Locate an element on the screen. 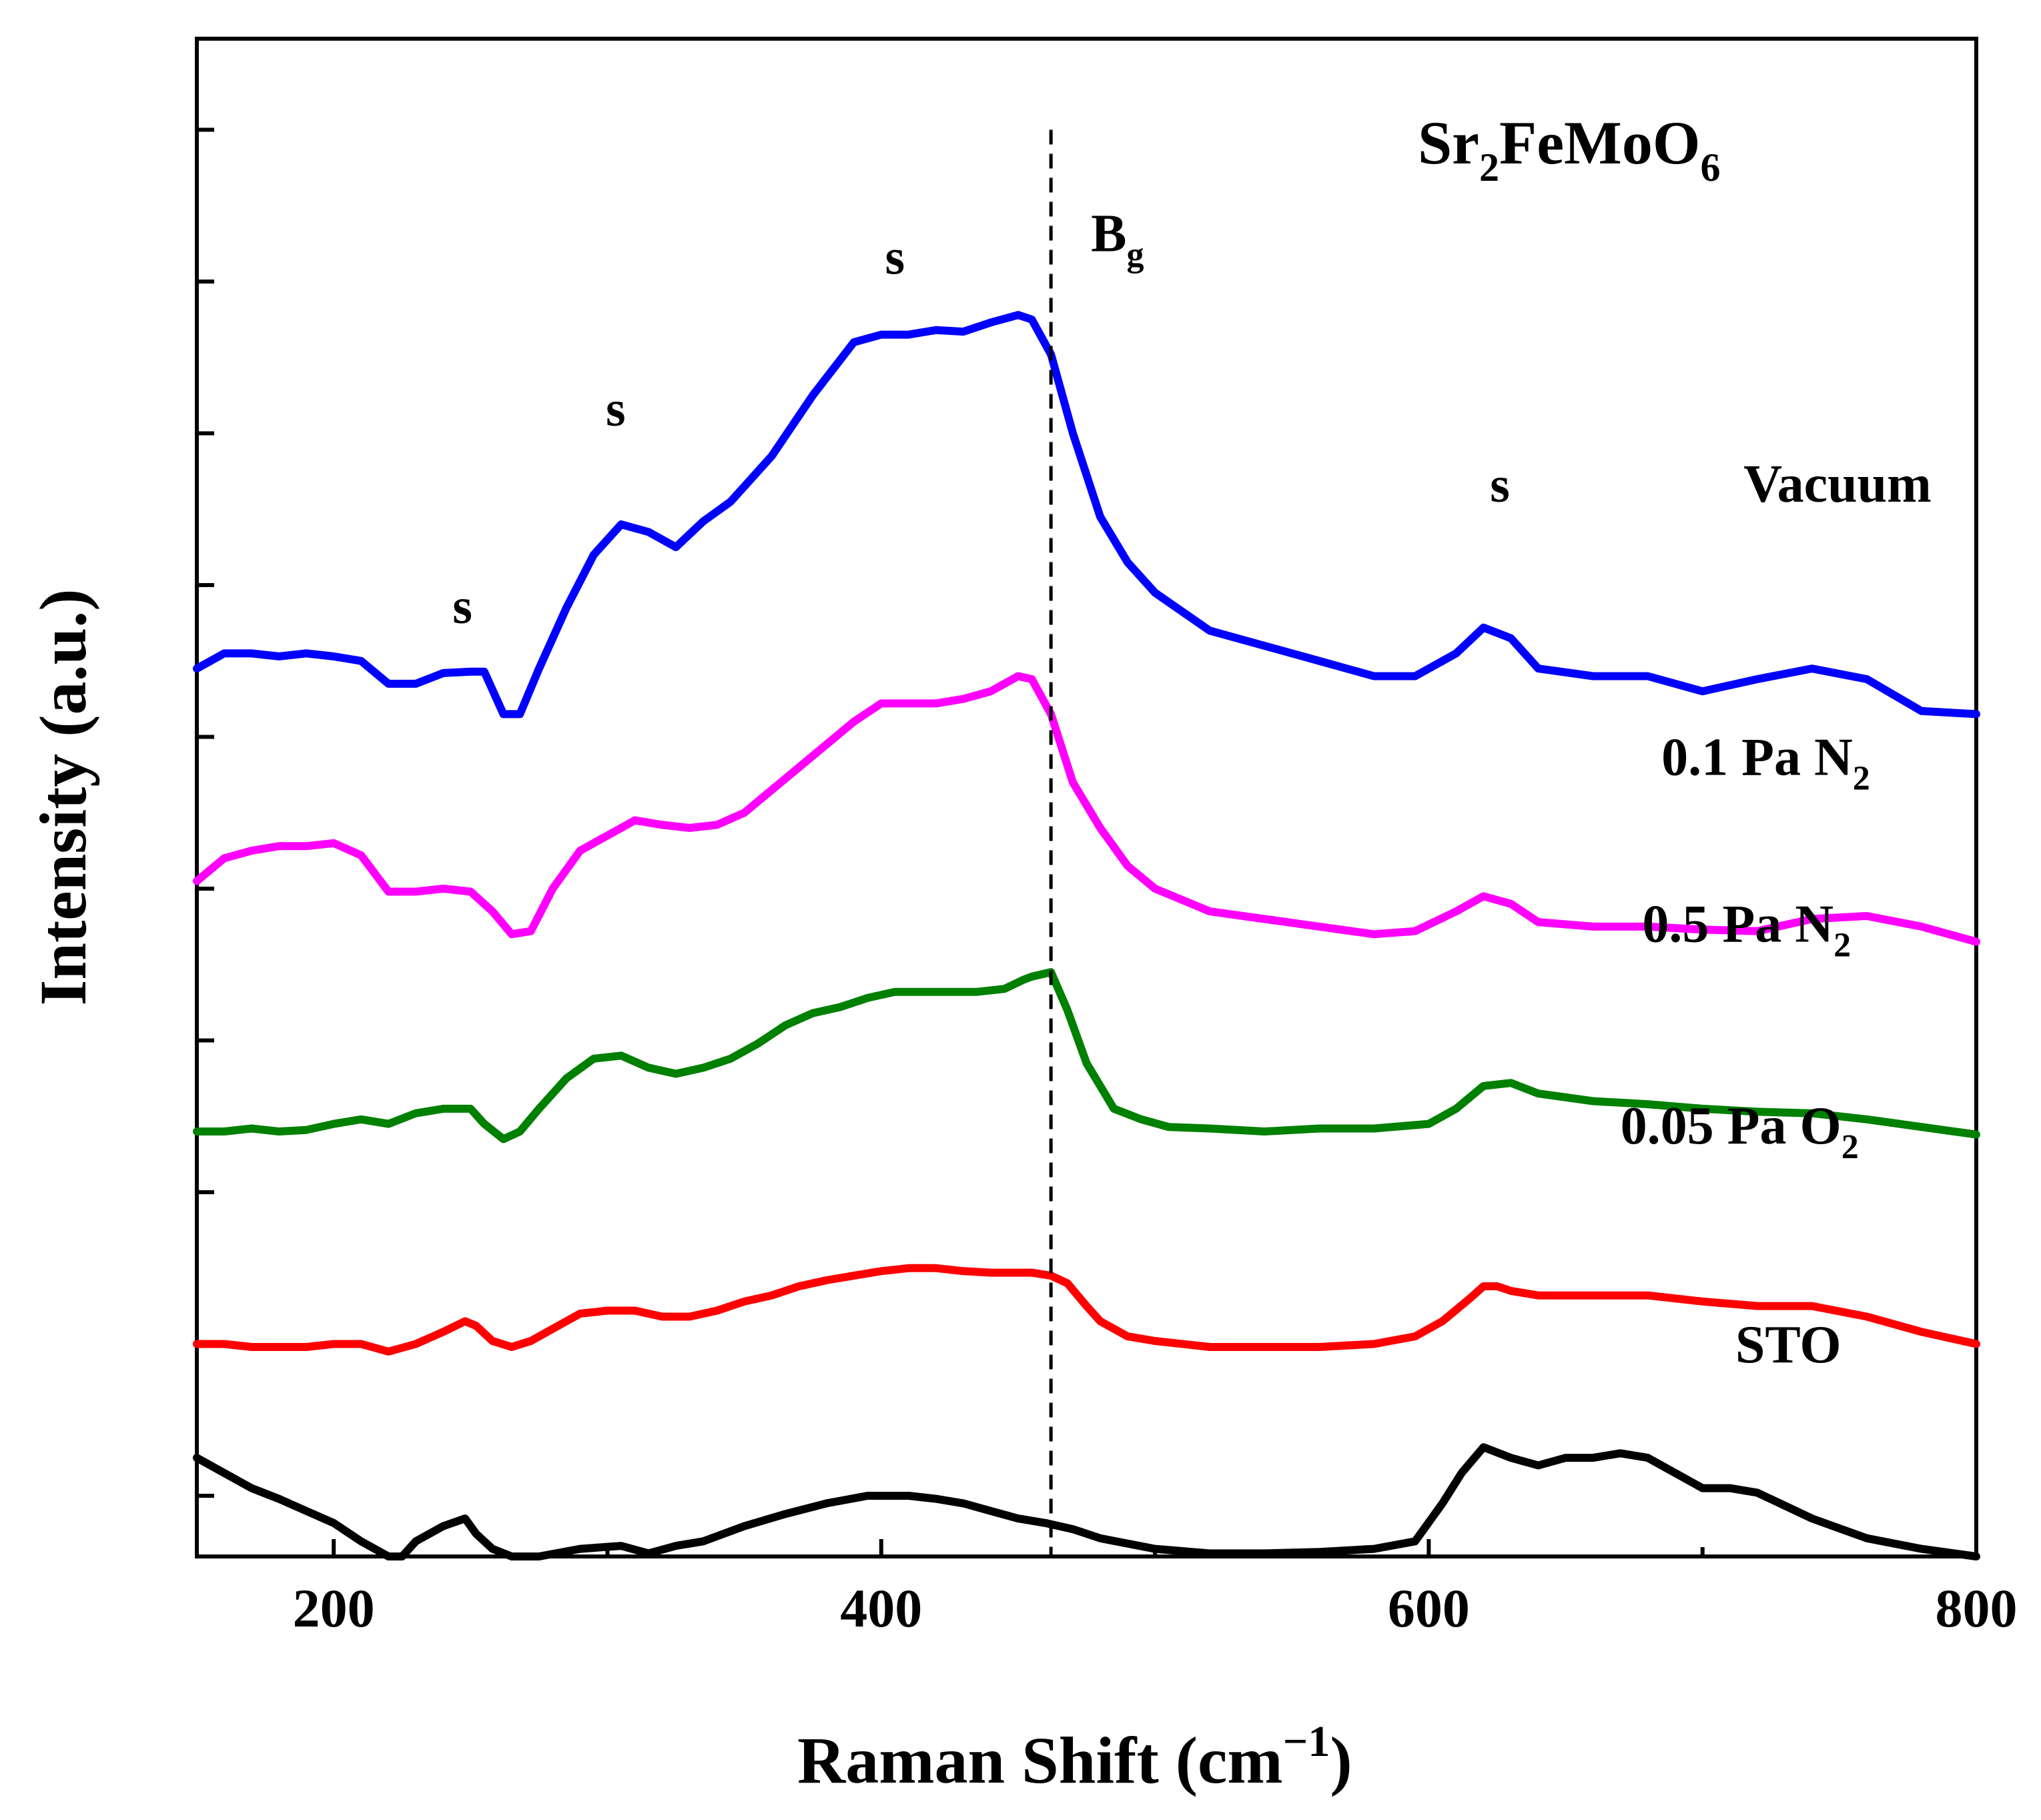  chart-title: Sr2FeMoO6 is located at coordinates (1569, 149).